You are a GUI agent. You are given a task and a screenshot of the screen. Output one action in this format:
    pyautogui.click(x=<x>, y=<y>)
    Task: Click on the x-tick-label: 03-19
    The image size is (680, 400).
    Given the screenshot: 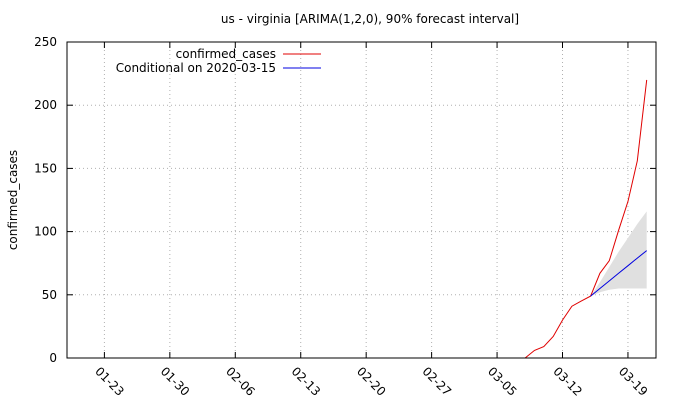 What is the action you would take?
    pyautogui.click(x=633, y=381)
    